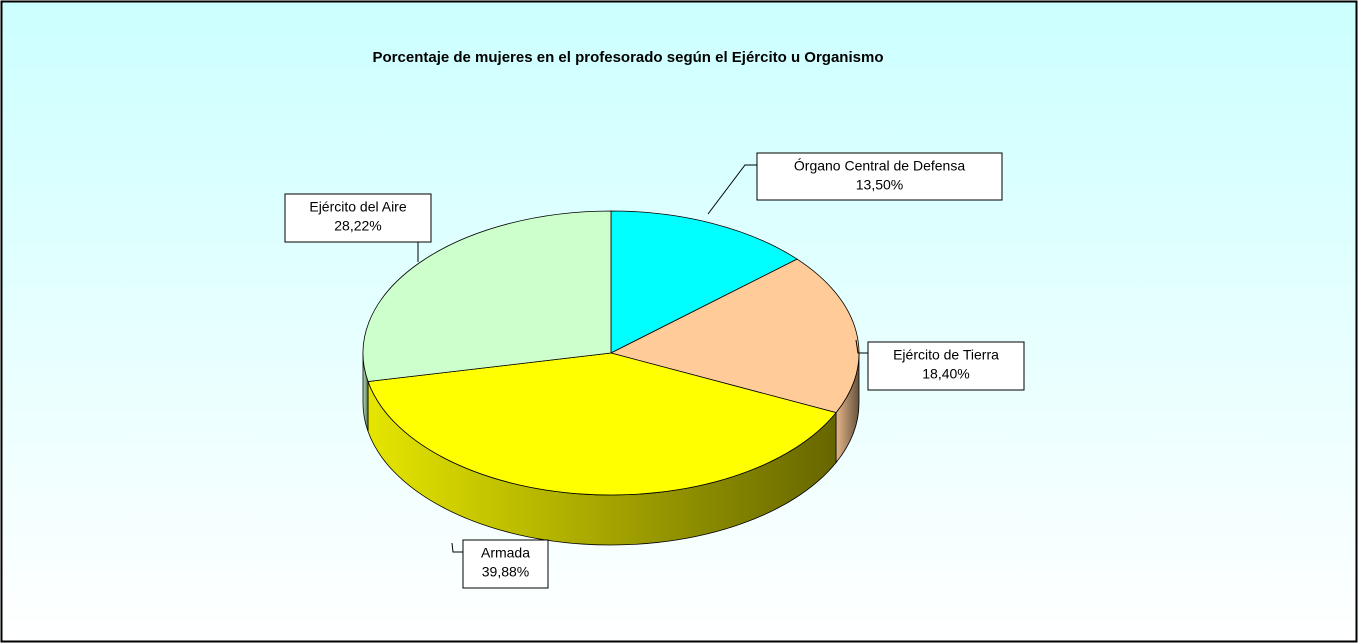 This screenshot has width=1359, height=644. Describe the element at coordinates (946, 355) in the screenshot. I see `slice-label: Ejército de Tierra` at that location.